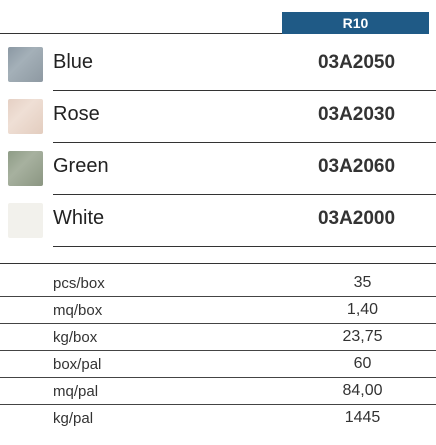  Describe the element at coordinates (81, 166) in the screenshot. I see `color-name: Green` at that location.